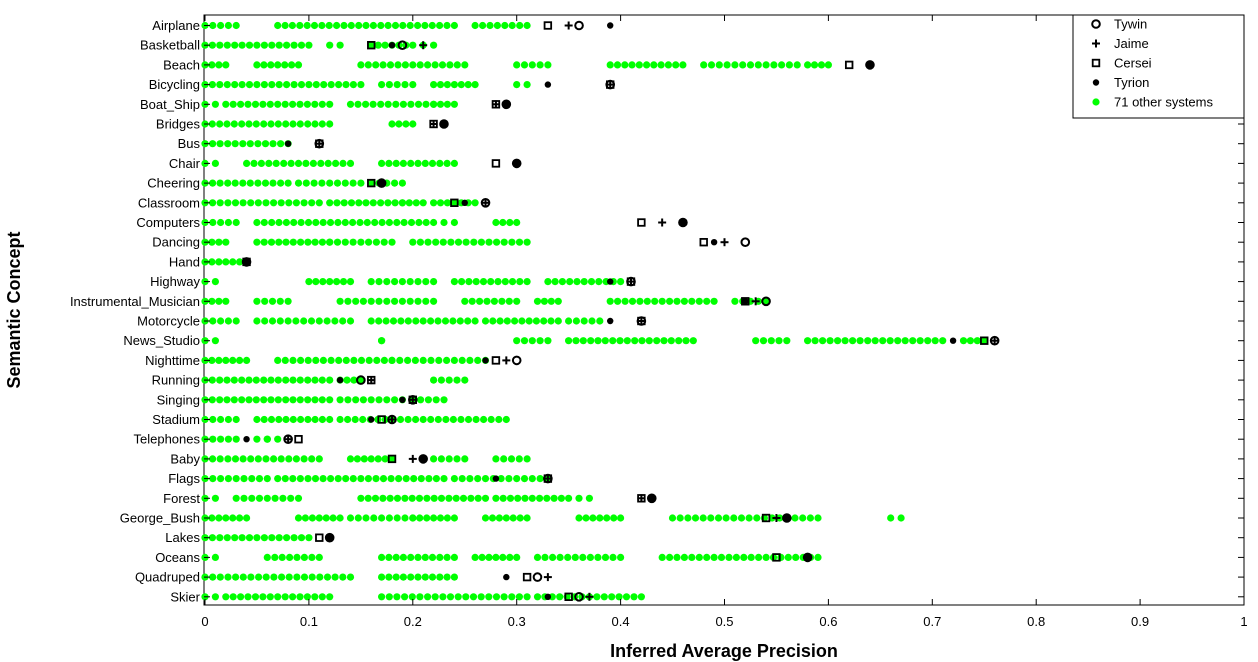 This screenshot has width=1258, height=662. What do you see at coordinates (1243, 621) in the screenshot?
I see `x-tick-label: 1` at bounding box center [1243, 621].